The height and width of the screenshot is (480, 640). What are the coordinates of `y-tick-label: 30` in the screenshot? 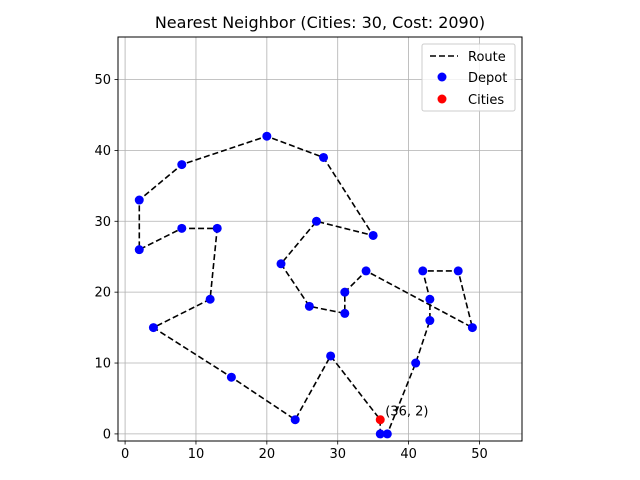 It's located at (102, 222).